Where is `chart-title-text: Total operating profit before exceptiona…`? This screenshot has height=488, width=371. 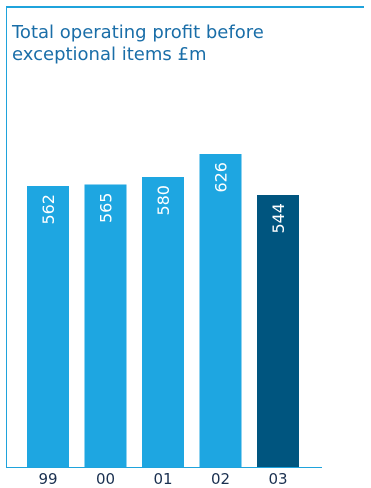
chart-title-text: Total operating profit before exceptiona… is located at coordinates (138, 43).